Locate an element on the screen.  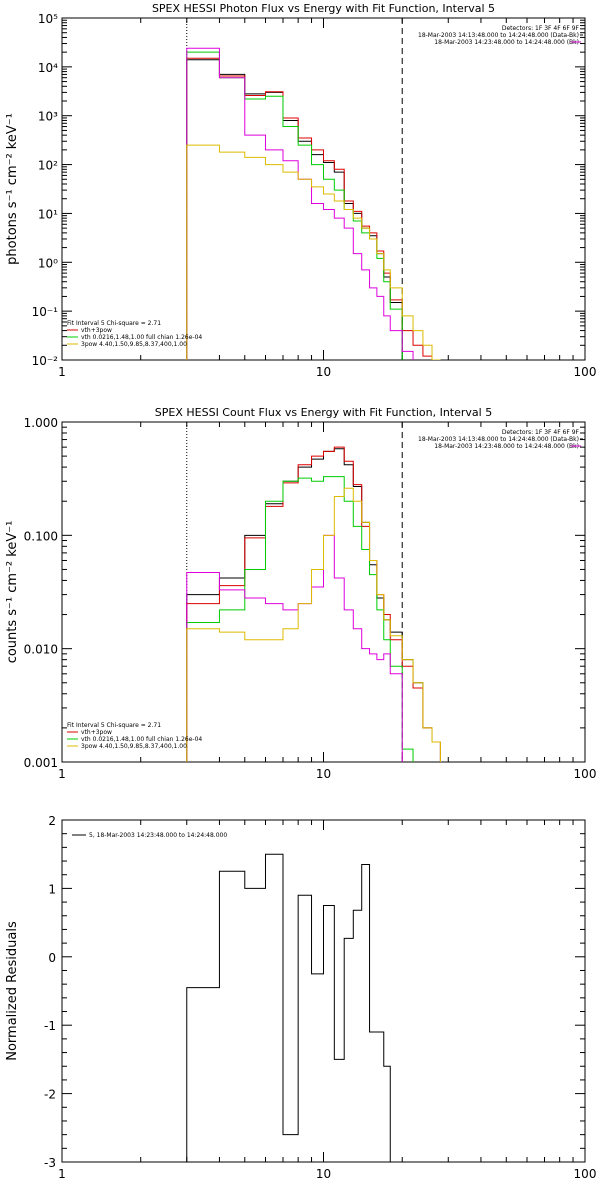
y-tick-label: 10⁻² is located at coordinates (45, 361).